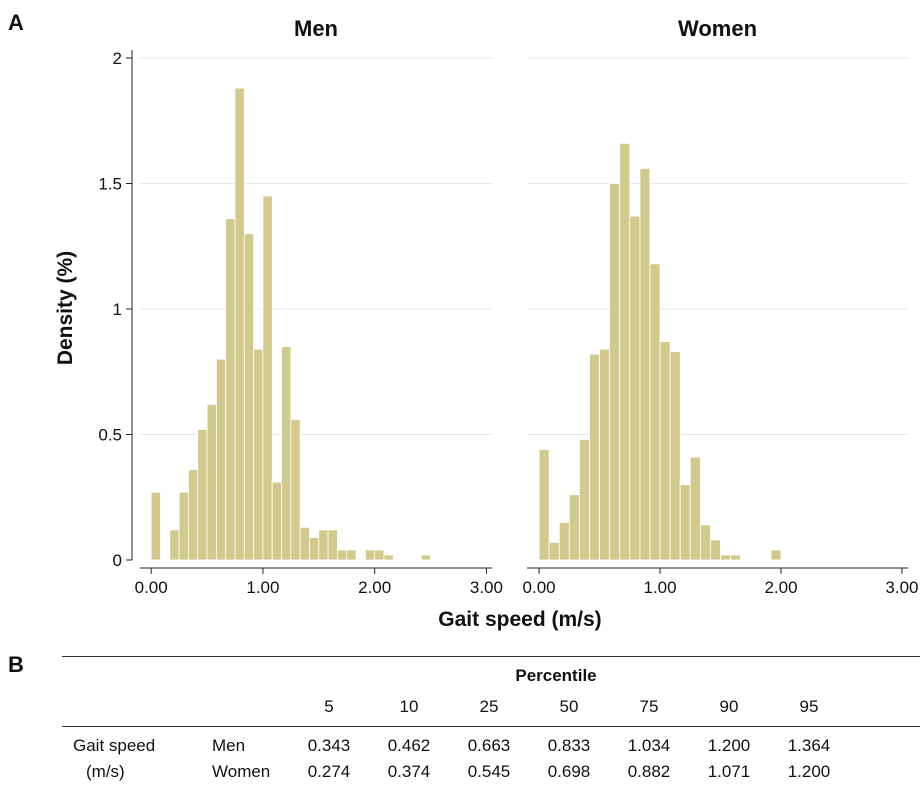  Describe the element at coordinates (491, 726) in the screenshot. I see `table-mid-rule` at that location.